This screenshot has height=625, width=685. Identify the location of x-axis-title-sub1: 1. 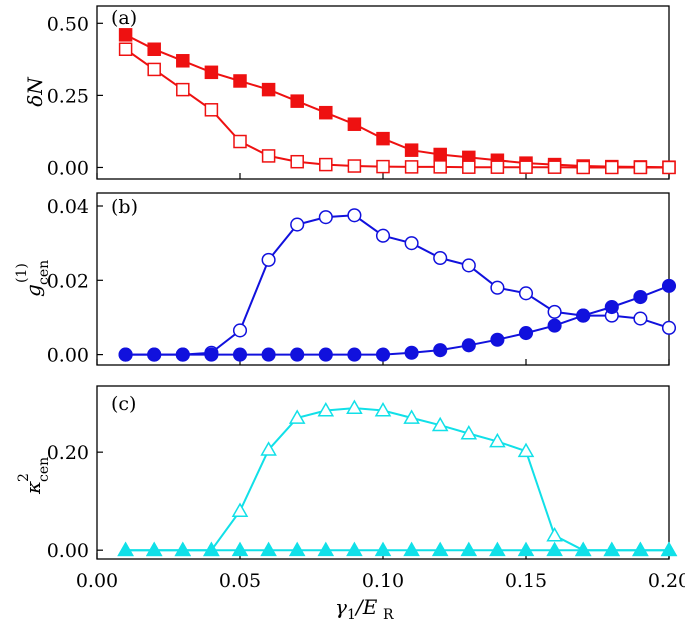
(351, 615).